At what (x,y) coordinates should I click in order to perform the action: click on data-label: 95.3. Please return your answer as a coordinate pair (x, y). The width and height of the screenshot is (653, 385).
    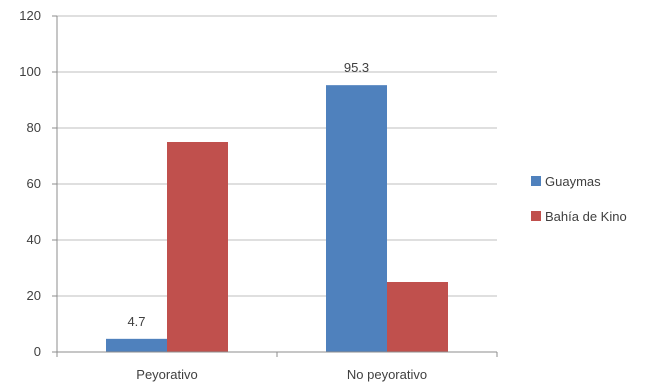
    Looking at the image, I should click on (356, 67).